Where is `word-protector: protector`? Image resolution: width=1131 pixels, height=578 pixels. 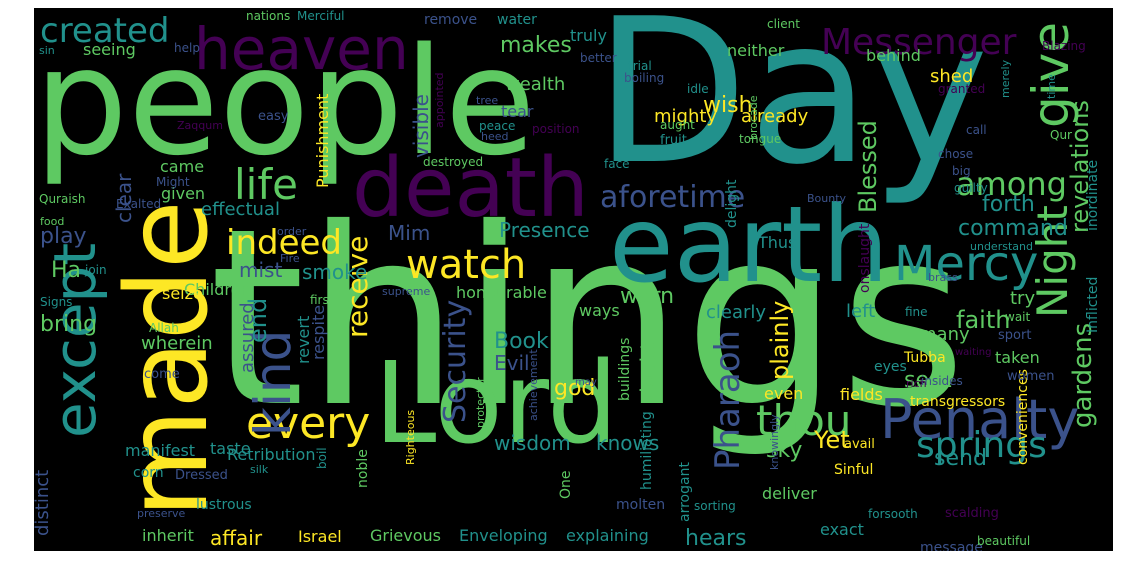
word-protector: protector is located at coordinates (480, 402).